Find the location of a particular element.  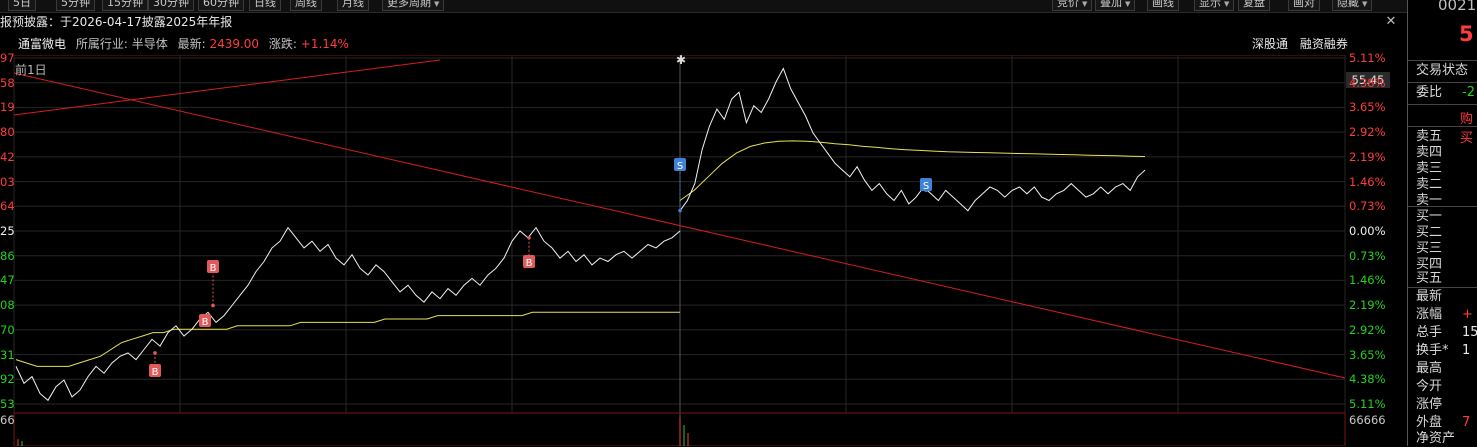

quote-row-value: 15 is located at coordinates (1469, 332).